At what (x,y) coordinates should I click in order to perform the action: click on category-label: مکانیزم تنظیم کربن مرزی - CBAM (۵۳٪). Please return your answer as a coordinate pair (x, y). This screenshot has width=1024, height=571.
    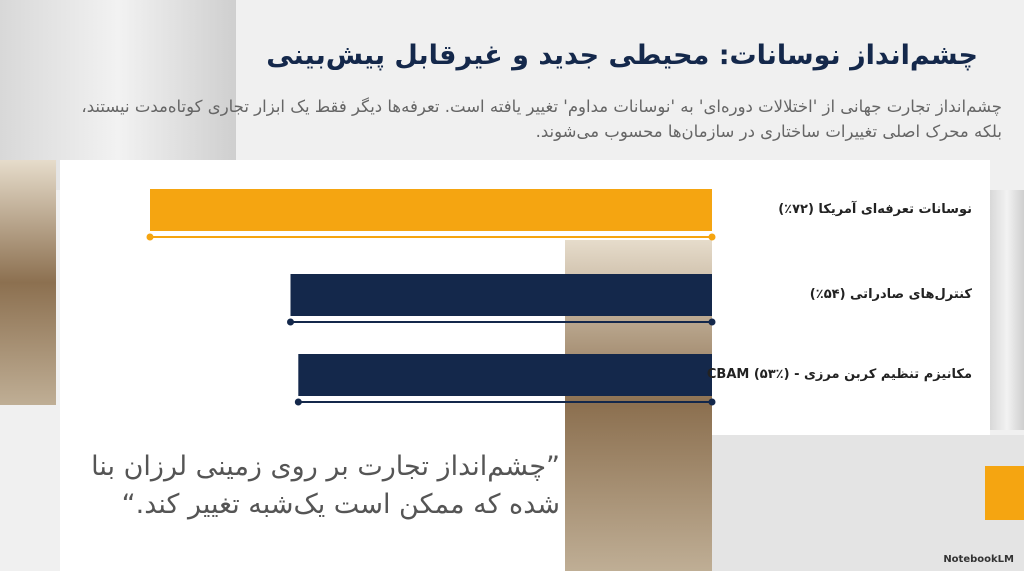
    Looking at the image, I should click on (839, 374).